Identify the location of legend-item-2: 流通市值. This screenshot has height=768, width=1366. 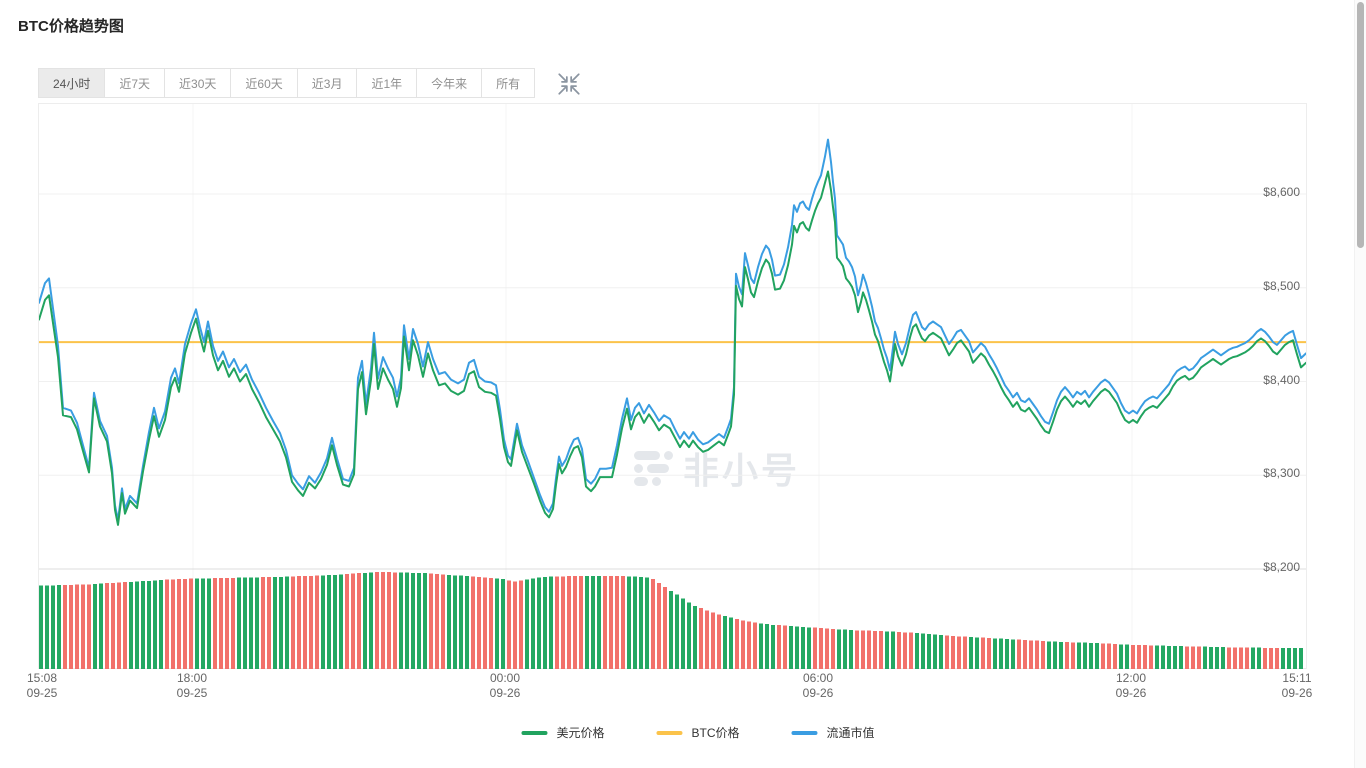
(833, 732).